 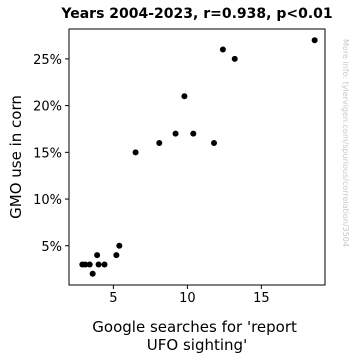 What do you see at coordinates (47, 200) in the screenshot?
I see `y-tick-label: 10%` at bounding box center [47, 200].